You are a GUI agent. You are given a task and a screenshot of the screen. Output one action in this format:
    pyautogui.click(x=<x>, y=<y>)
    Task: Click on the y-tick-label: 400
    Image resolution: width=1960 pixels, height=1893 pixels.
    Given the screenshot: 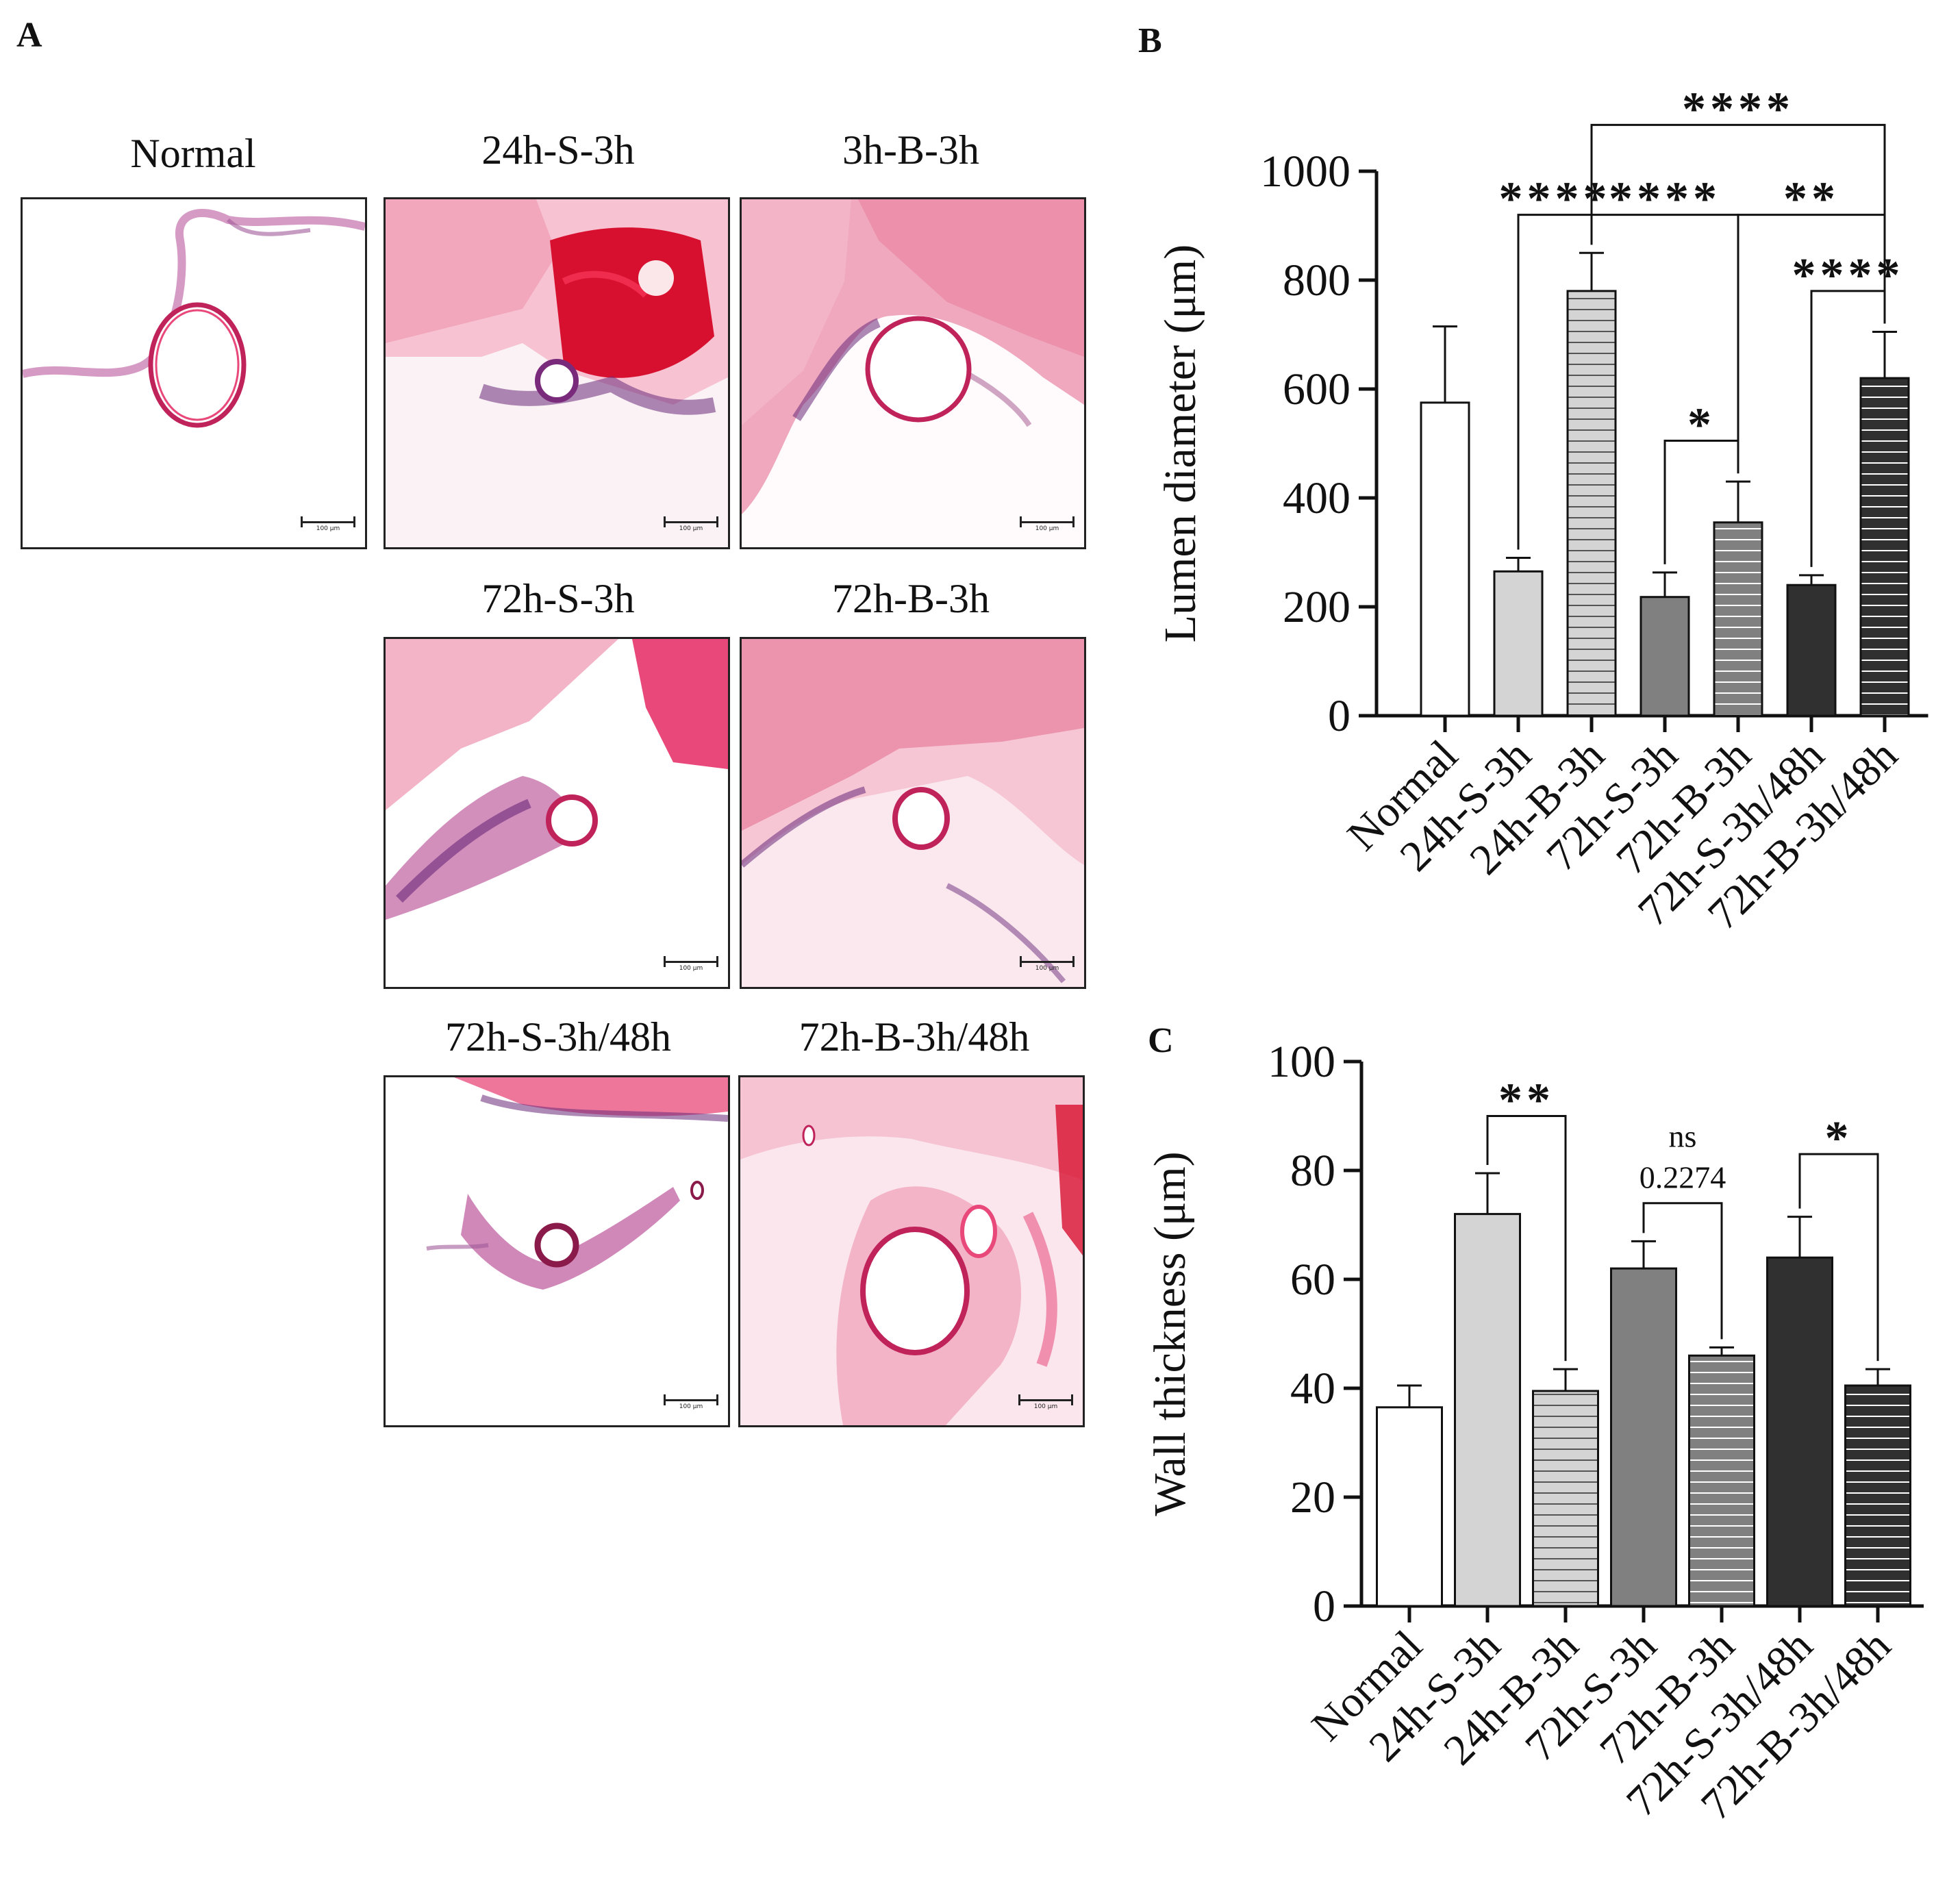 What is the action you would take?
    pyautogui.click(x=1317, y=498)
    